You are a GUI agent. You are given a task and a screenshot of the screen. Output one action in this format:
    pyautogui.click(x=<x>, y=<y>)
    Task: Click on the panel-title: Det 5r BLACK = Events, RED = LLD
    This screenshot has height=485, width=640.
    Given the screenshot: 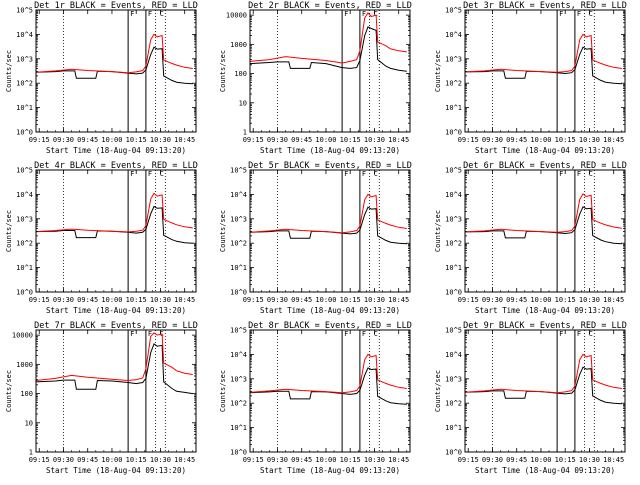 What is the action you would take?
    pyautogui.click(x=330, y=166)
    